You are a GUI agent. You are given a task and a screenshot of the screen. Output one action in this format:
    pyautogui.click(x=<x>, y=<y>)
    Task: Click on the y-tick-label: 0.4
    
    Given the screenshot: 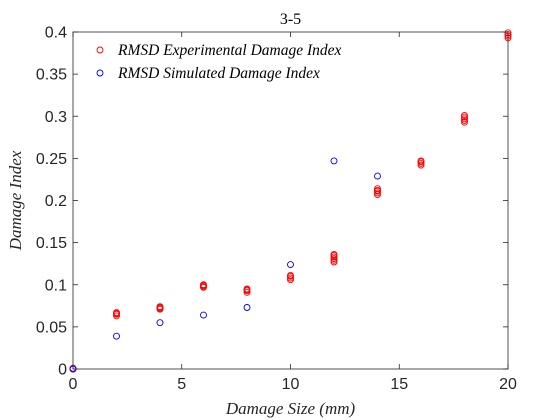 What is the action you would take?
    pyautogui.click(x=56, y=33)
    